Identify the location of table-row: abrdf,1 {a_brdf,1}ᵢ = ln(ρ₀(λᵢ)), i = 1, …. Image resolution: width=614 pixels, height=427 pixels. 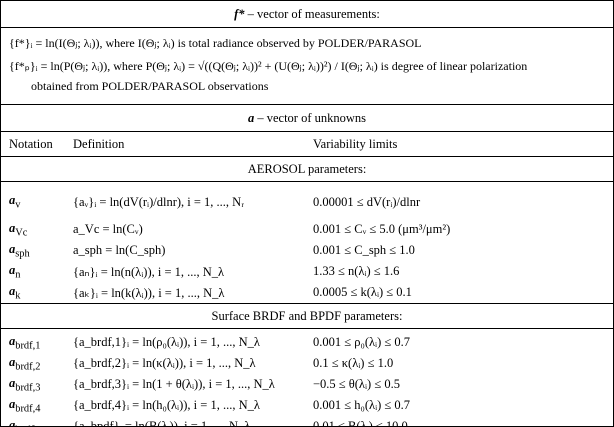
(307, 342).